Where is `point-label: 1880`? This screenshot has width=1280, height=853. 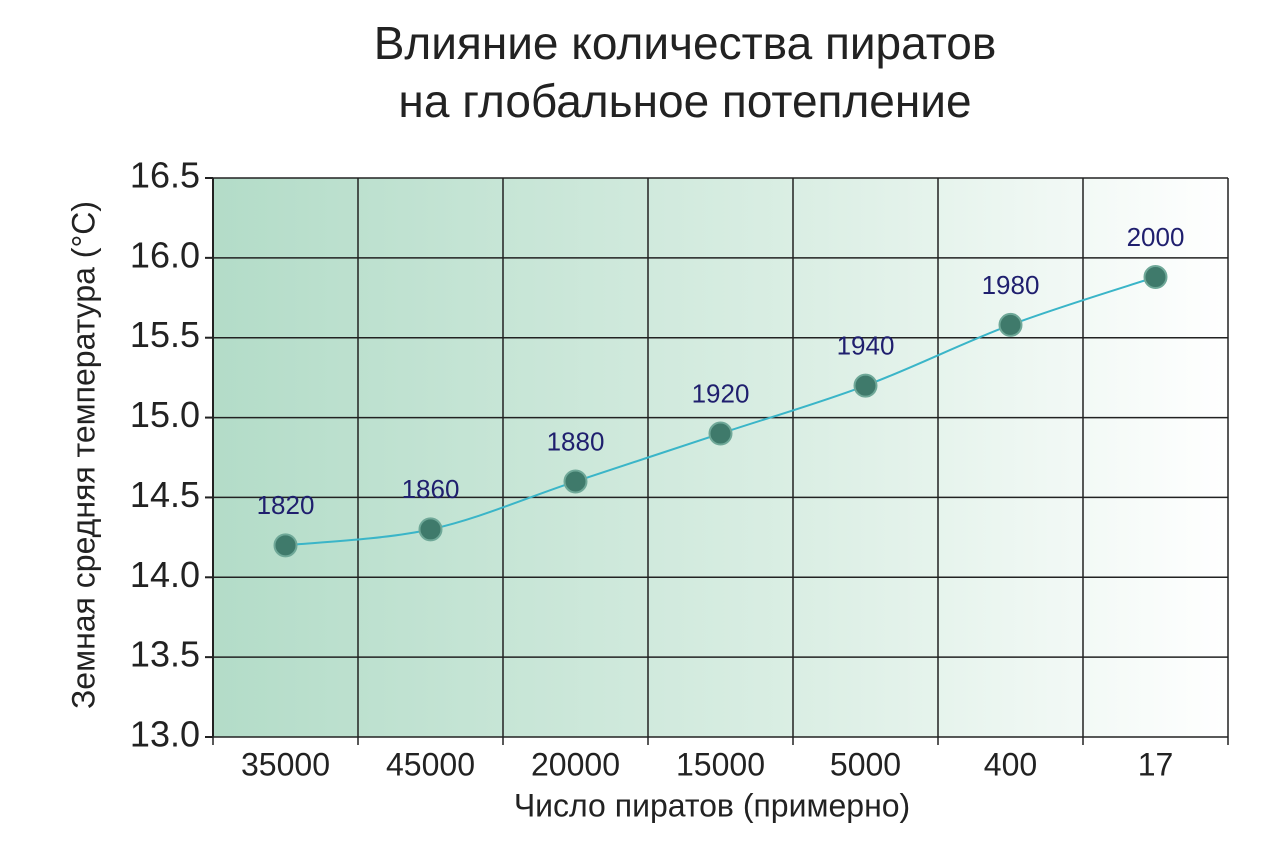
point-label: 1880 is located at coordinates (576, 441).